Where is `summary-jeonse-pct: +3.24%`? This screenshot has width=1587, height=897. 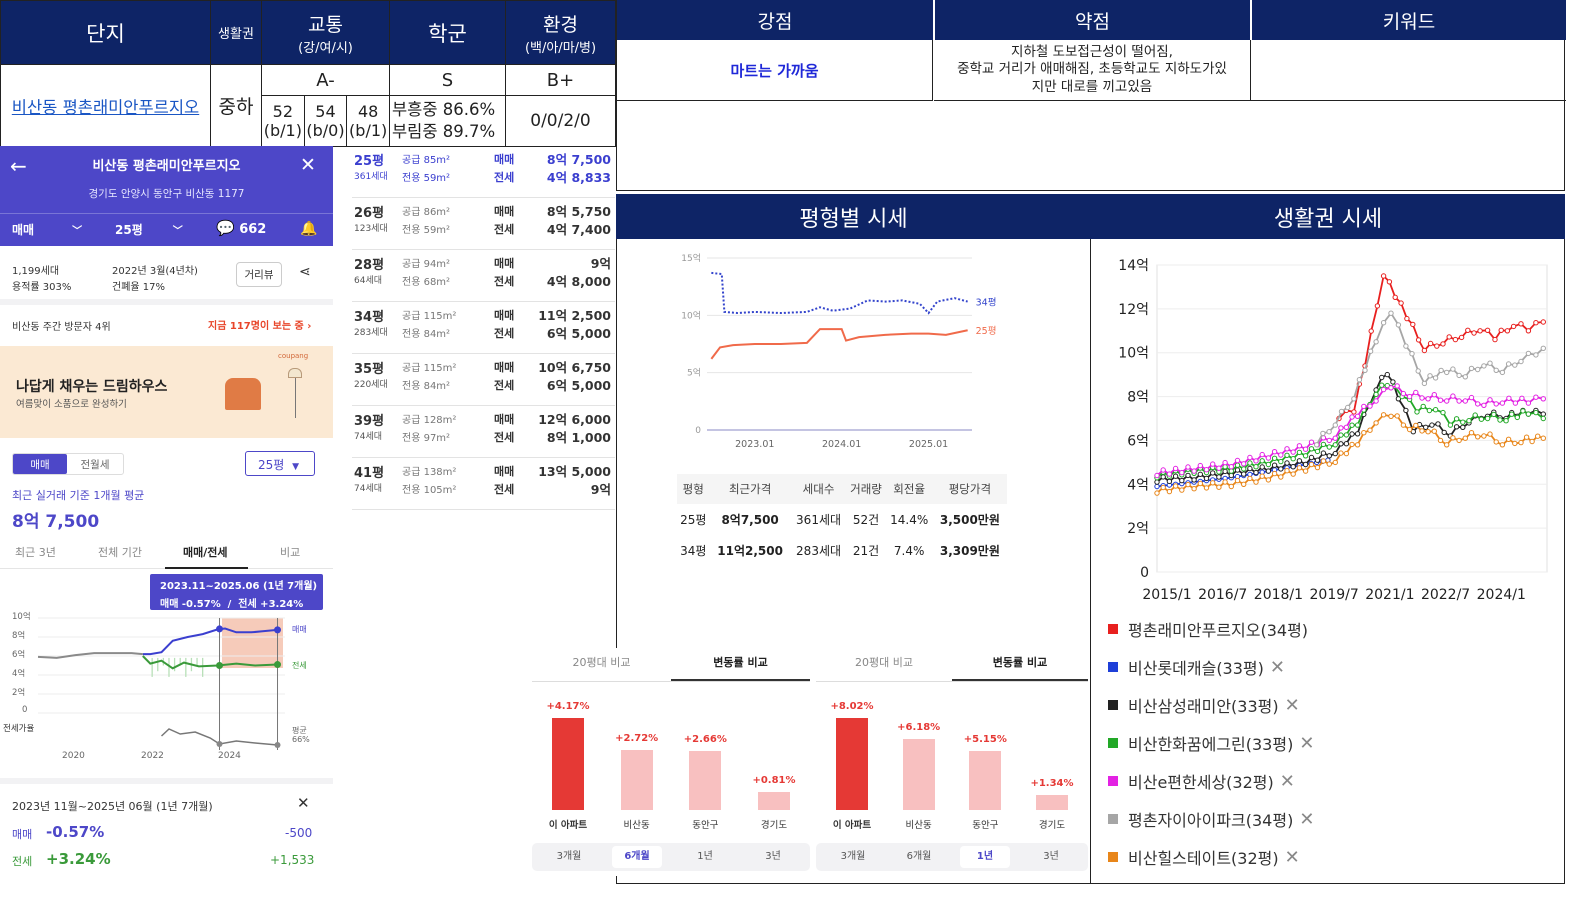
summary-jeonse-pct: +3.24% is located at coordinates (78, 859).